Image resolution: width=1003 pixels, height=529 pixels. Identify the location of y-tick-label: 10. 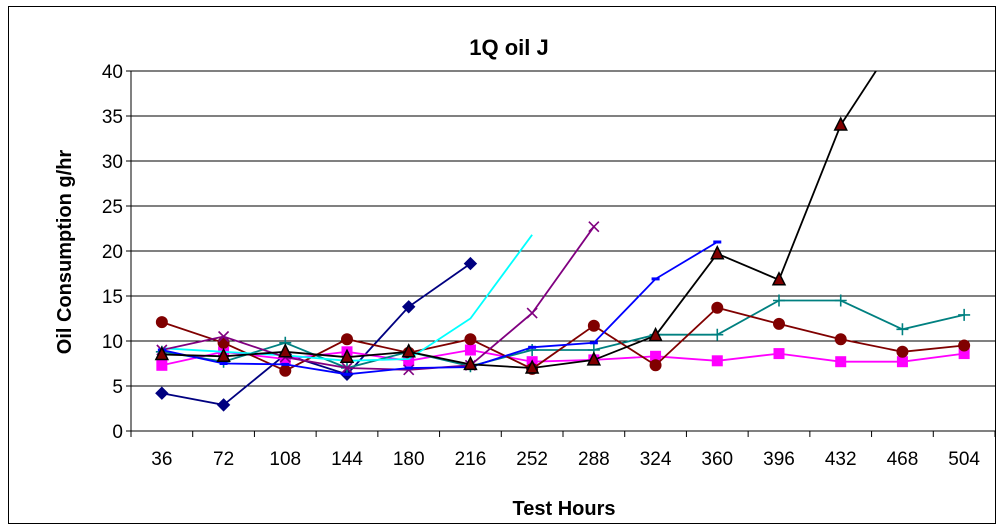
(112, 342).